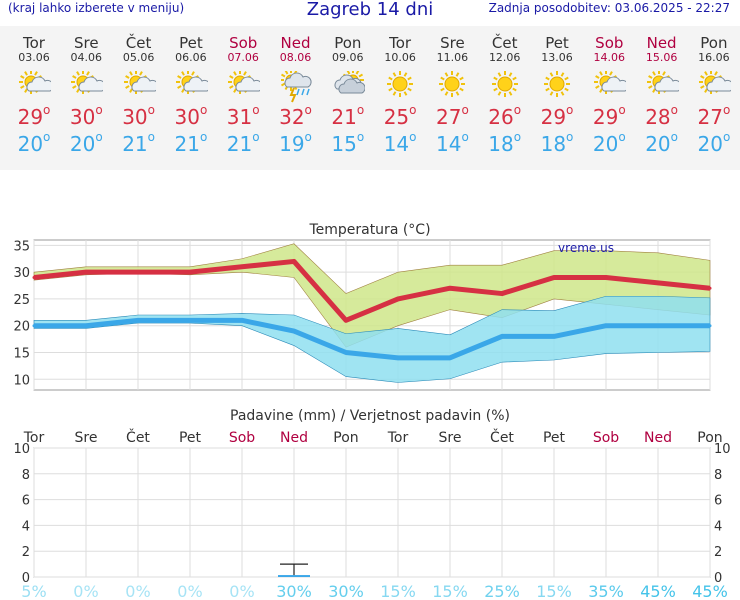 This screenshot has height=600, width=740. What do you see at coordinates (86, 438) in the screenshot?
I see `x-tick-label: Sre` at bounding box center [86, 438].